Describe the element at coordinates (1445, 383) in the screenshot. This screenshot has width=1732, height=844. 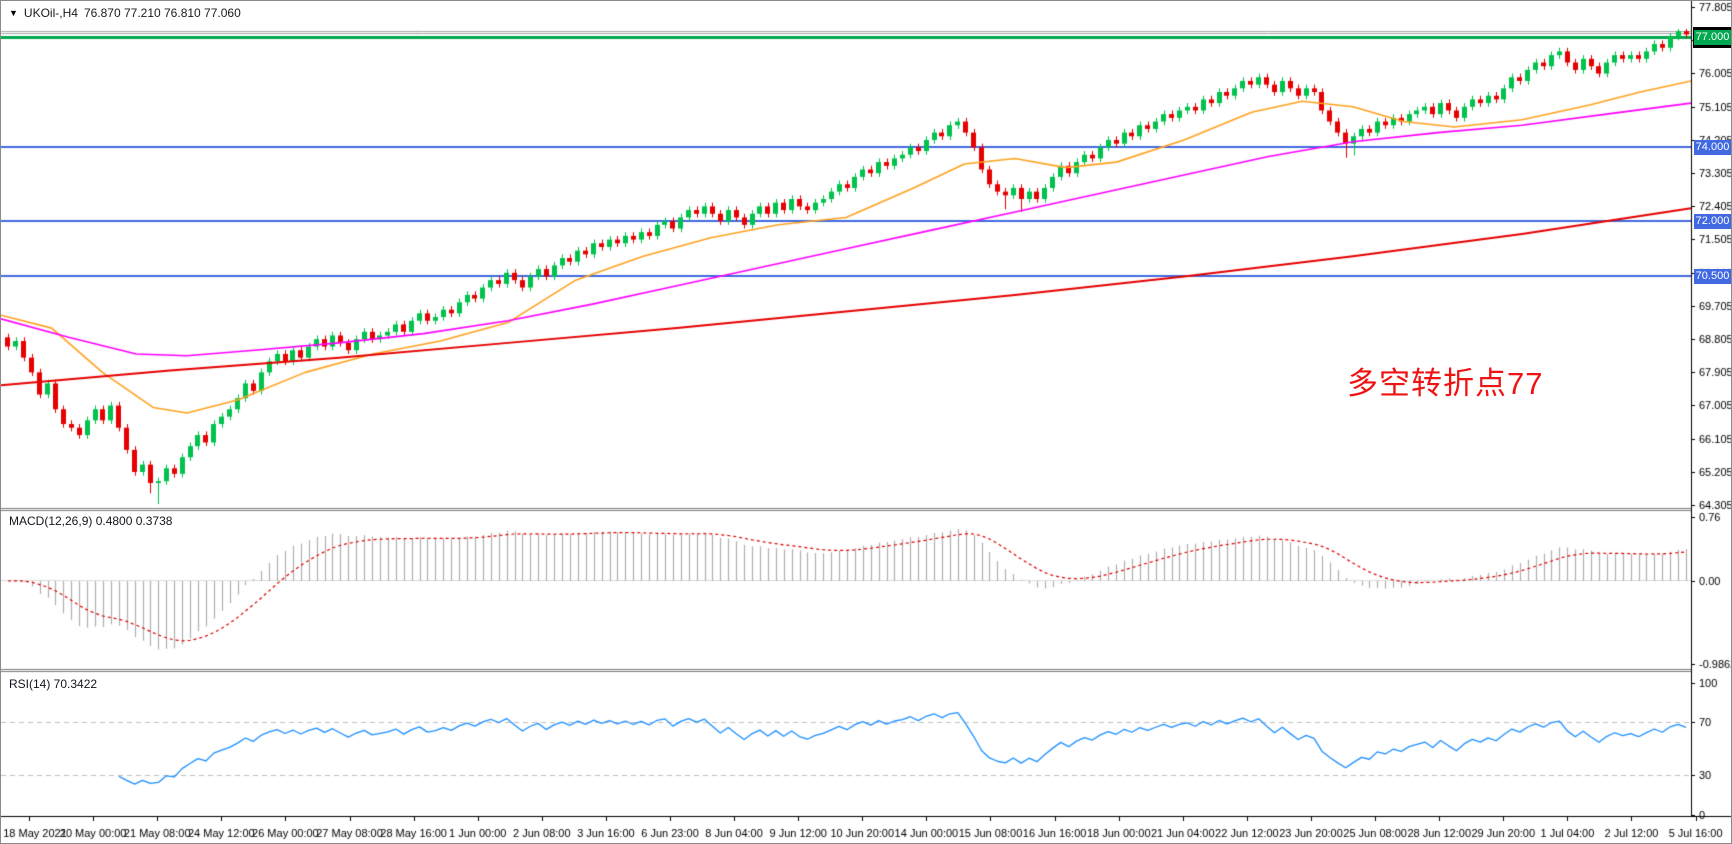
I see `annotation-text: 多空转折点77` at that location.